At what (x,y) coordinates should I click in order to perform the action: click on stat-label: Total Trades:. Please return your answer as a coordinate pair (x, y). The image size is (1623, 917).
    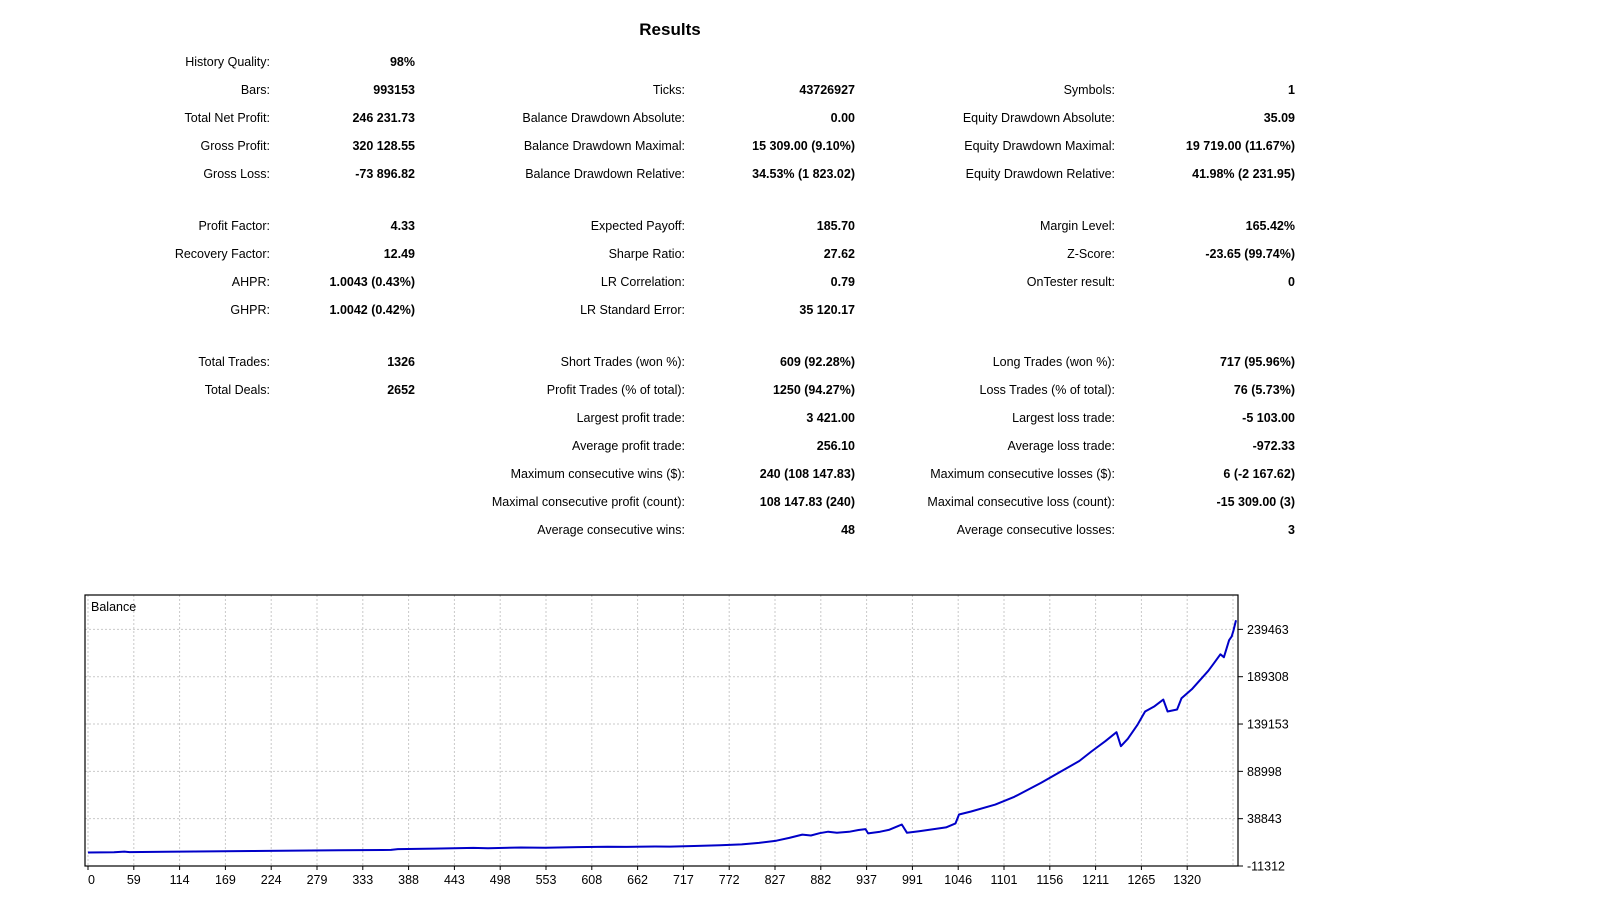
    Looking at the image, I should click on (234, 362).